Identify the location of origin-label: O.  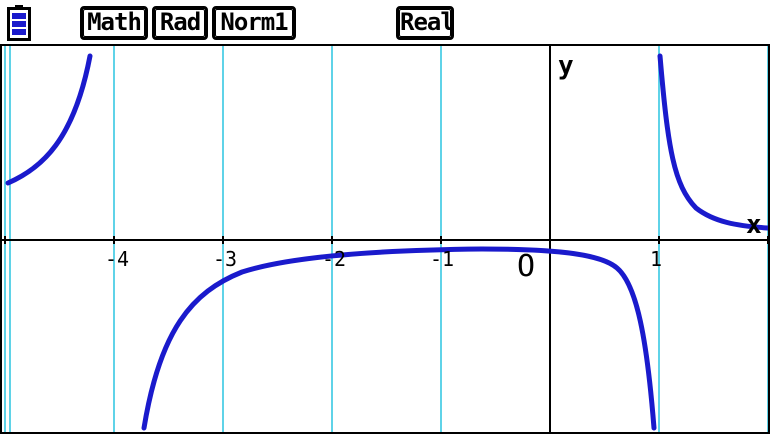
(526, 266).